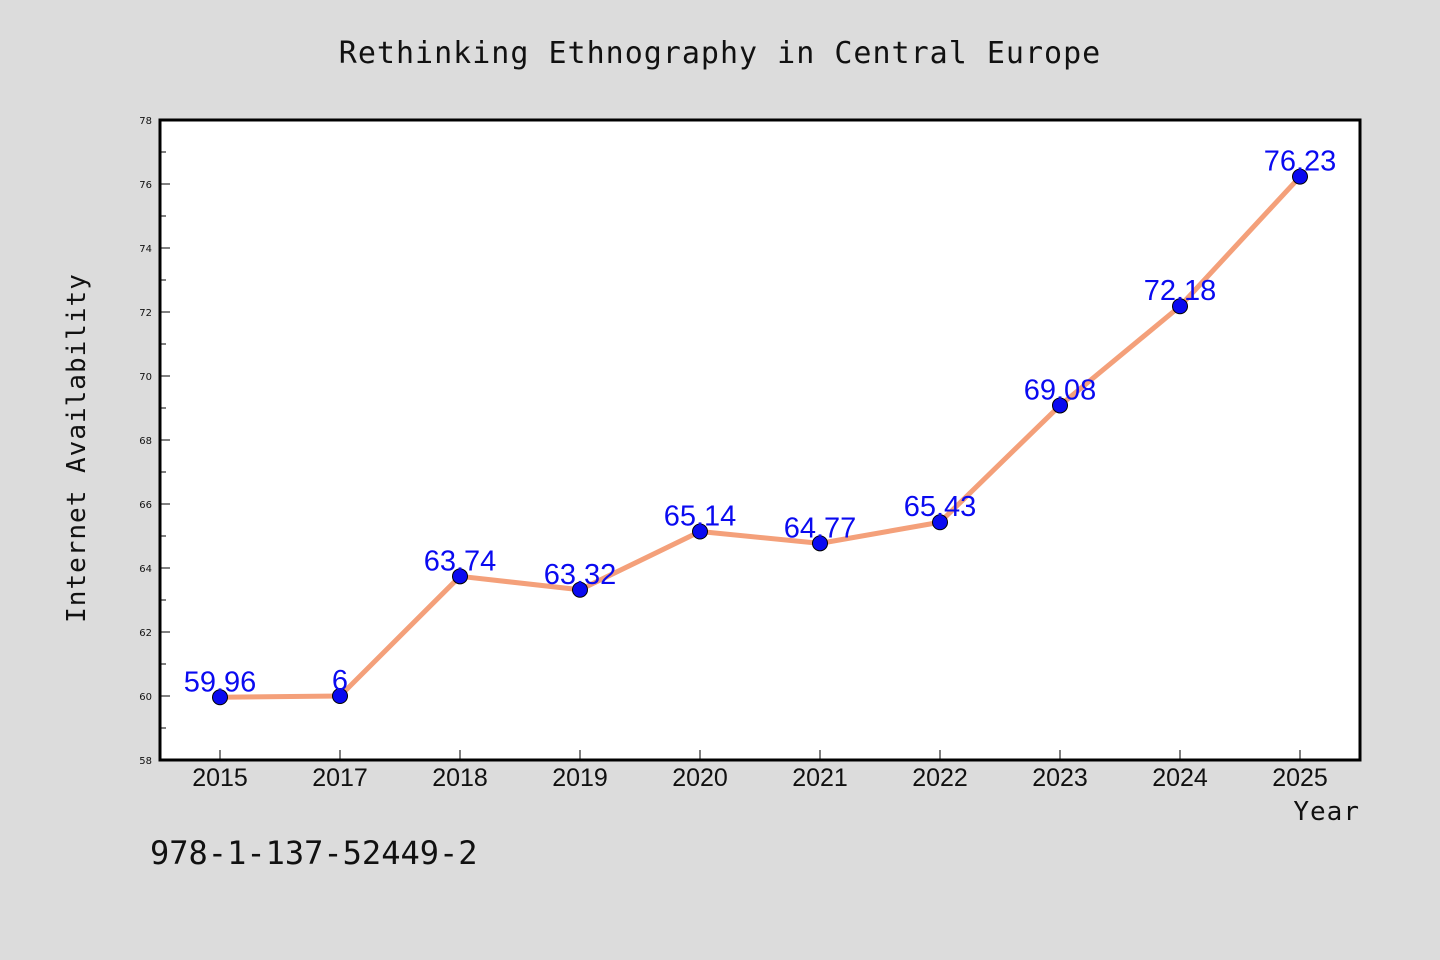  I want to click on y-axis: 58 60 62 64 66 68 70 72 74 76 78, so click(154, 441).